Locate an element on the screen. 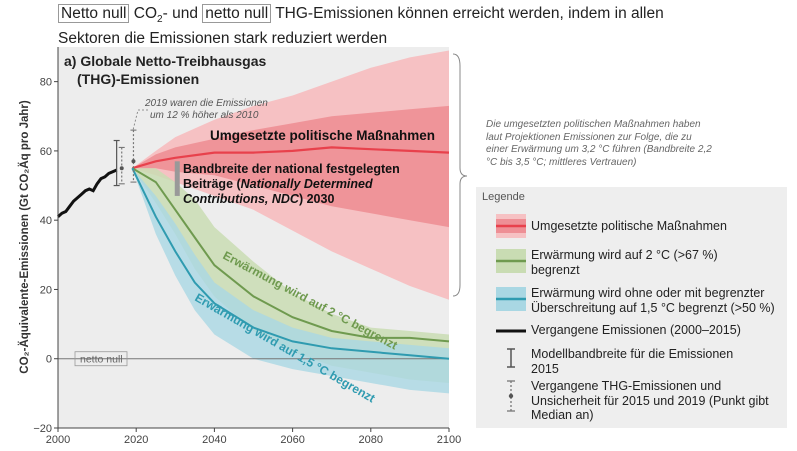 The height and width of the screenshot is (451, 797). headline-co2: CO is located at coordinates (143, 13).